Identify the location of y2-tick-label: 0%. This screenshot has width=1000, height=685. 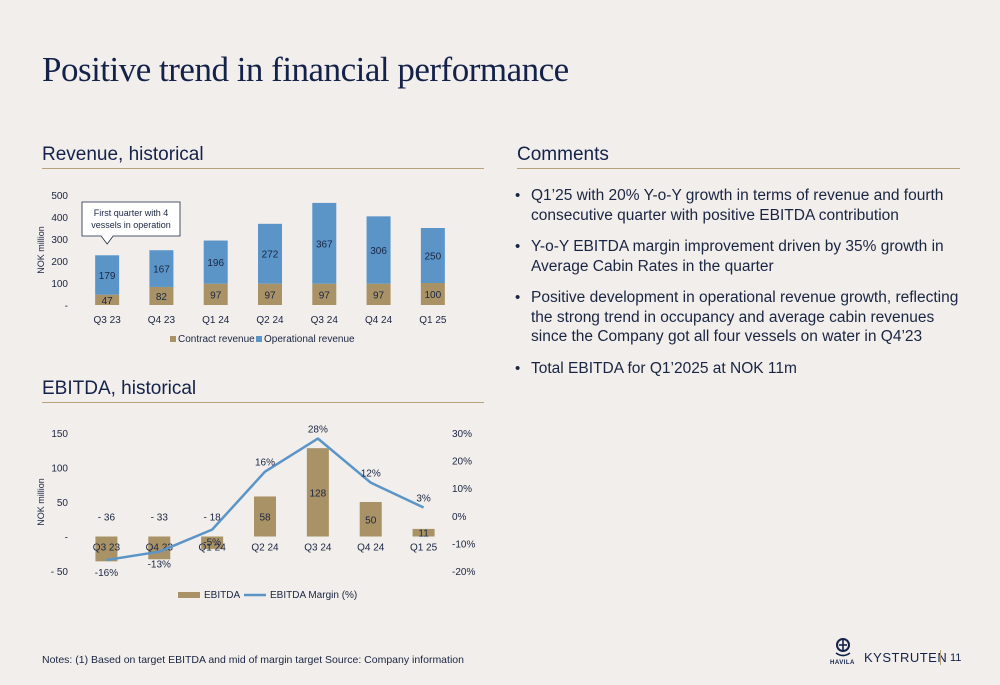
(459, 517).